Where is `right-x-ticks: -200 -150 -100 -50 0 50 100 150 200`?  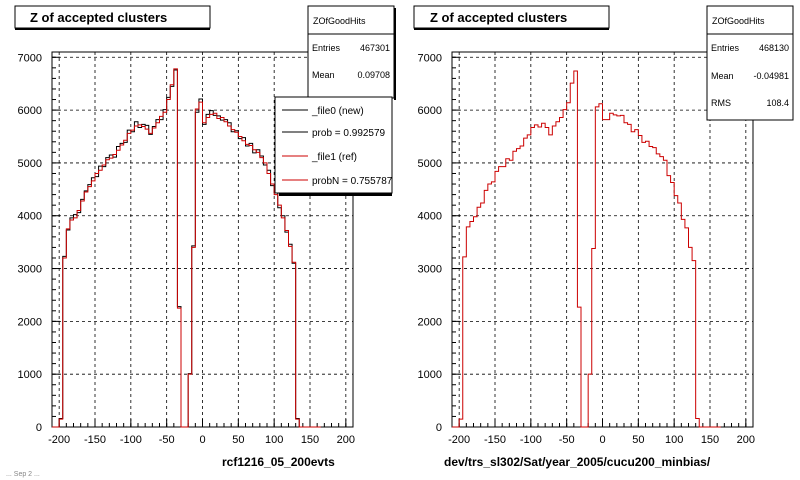
right-x-ticks: -200 -150 -100 -50 0 50 100 150 200 is located at coordinates (601, 432).